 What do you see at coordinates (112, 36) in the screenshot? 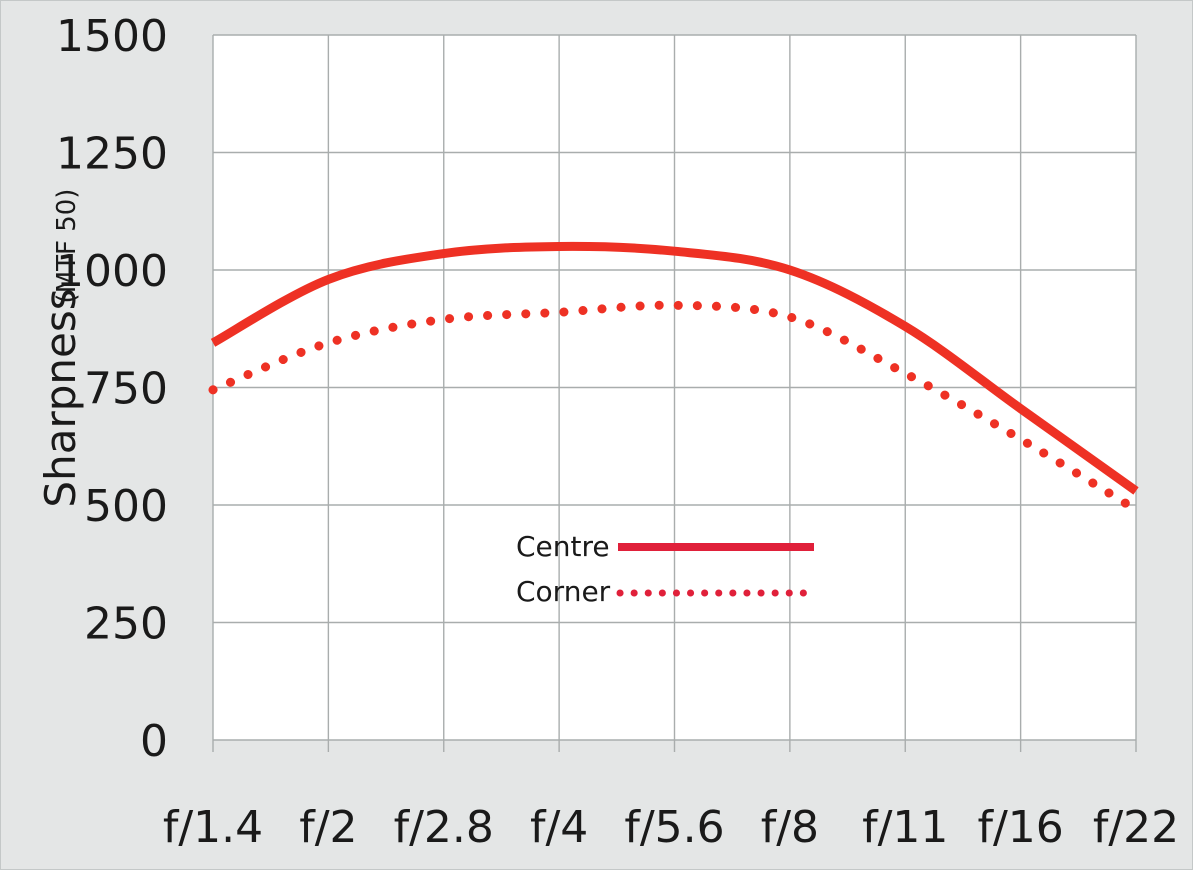
I see `y-tick-label-1500: 1500` at bounding box center [112, 36].